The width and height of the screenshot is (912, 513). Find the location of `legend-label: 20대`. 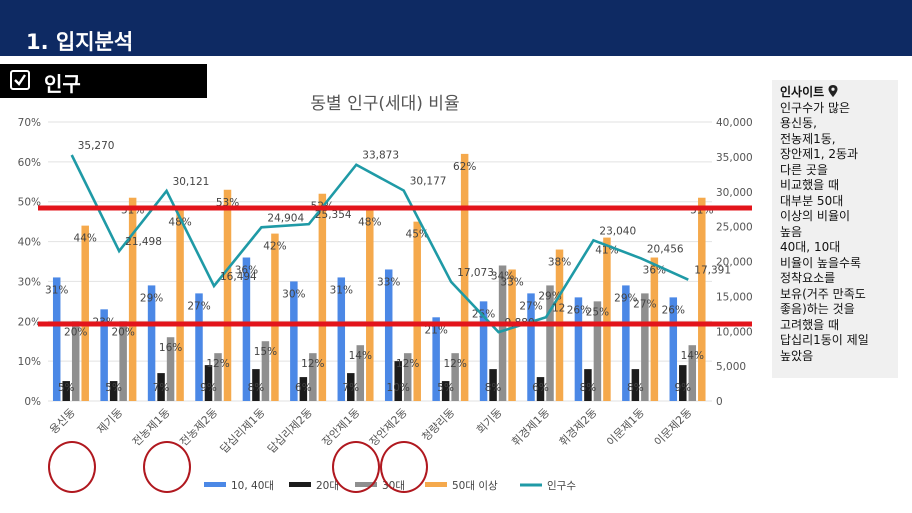

legend-label: 20대 is located at coordinates (327, 486).